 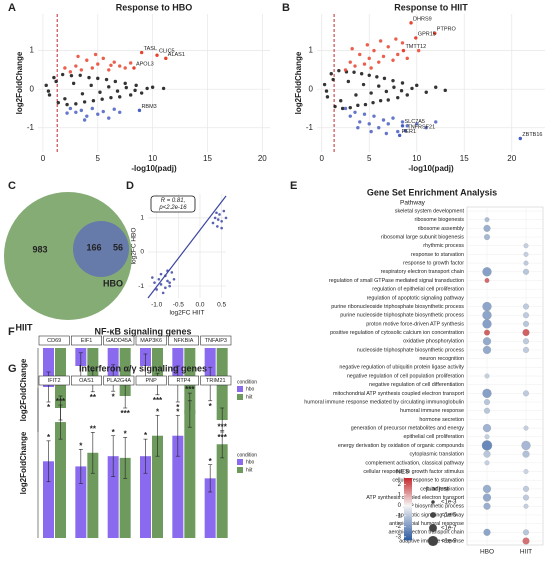 What do you see at coordinates (154, 168) in the screenshot?
I see `x-axis-label: -log10(padj)` at bounding box center [154, 168].